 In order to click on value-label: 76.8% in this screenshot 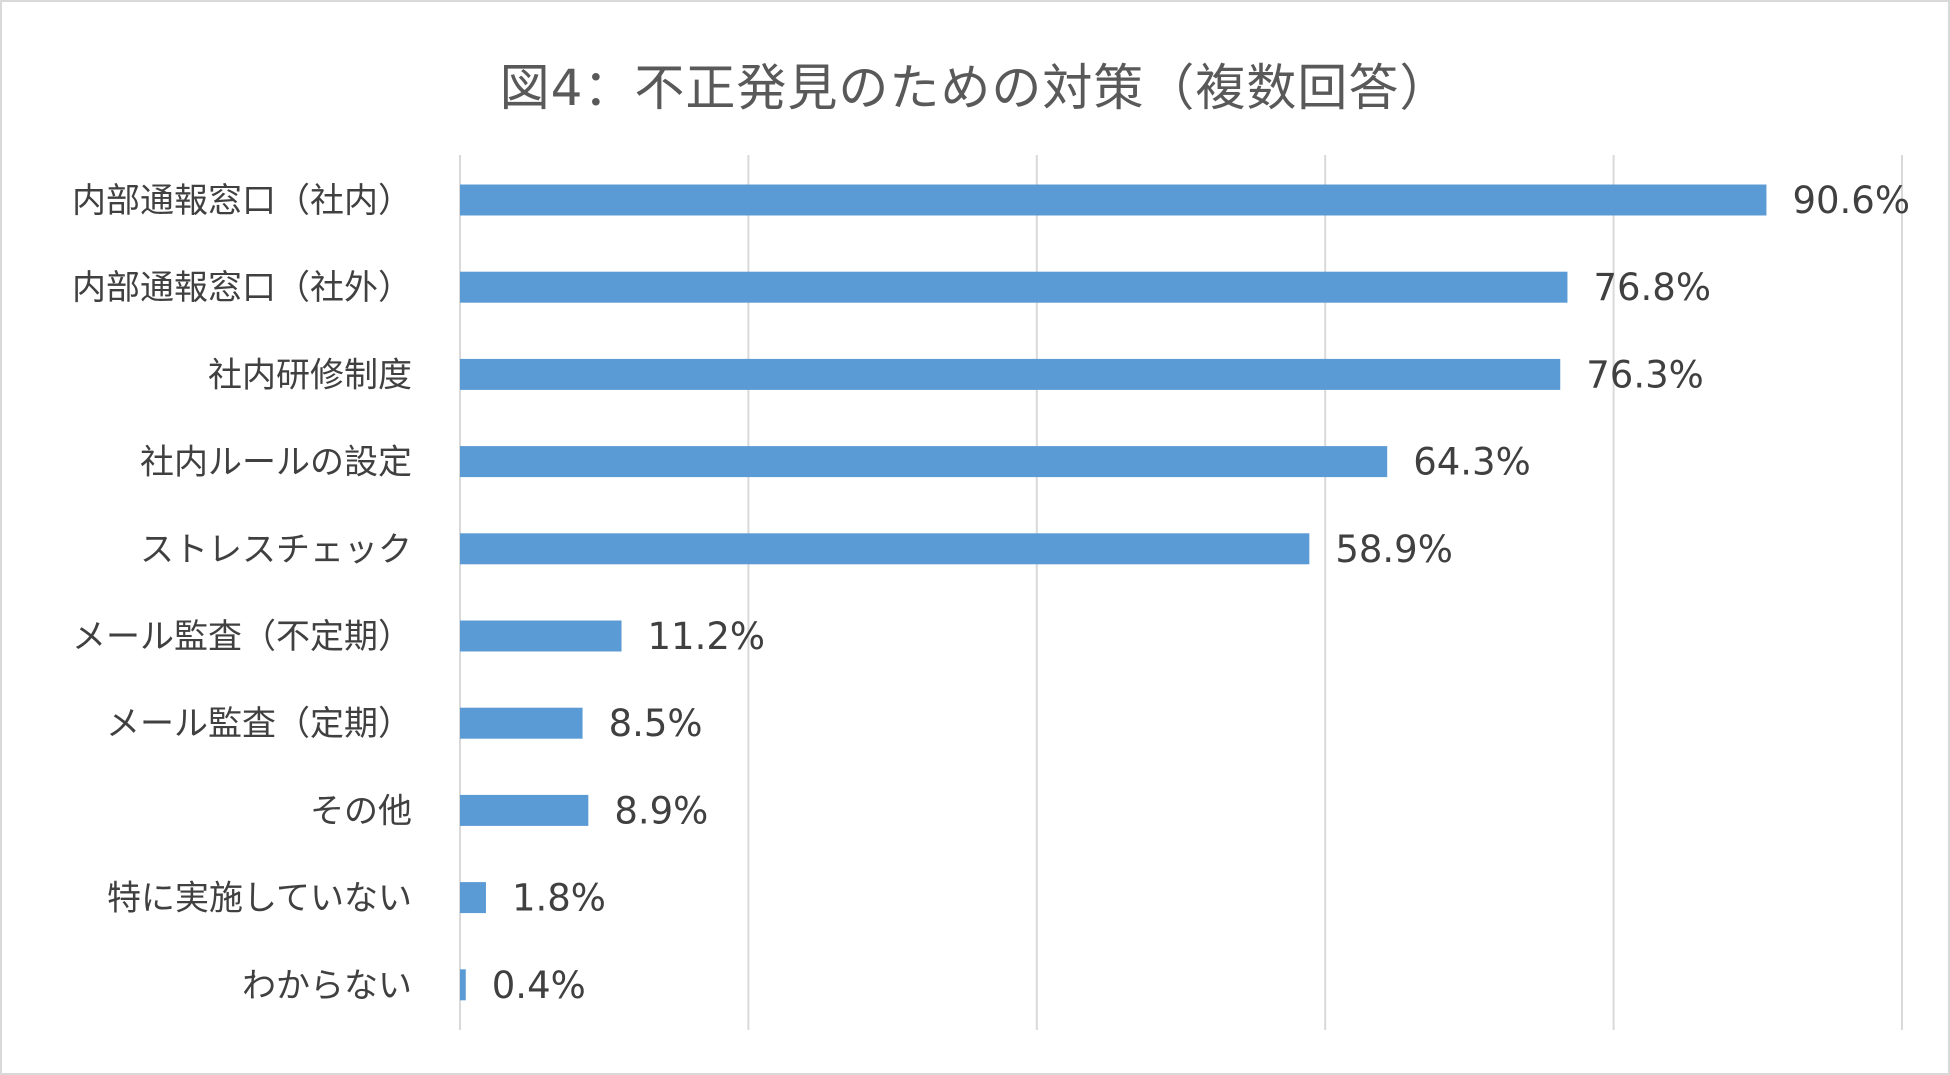, I will do `click(1652, 287)`.